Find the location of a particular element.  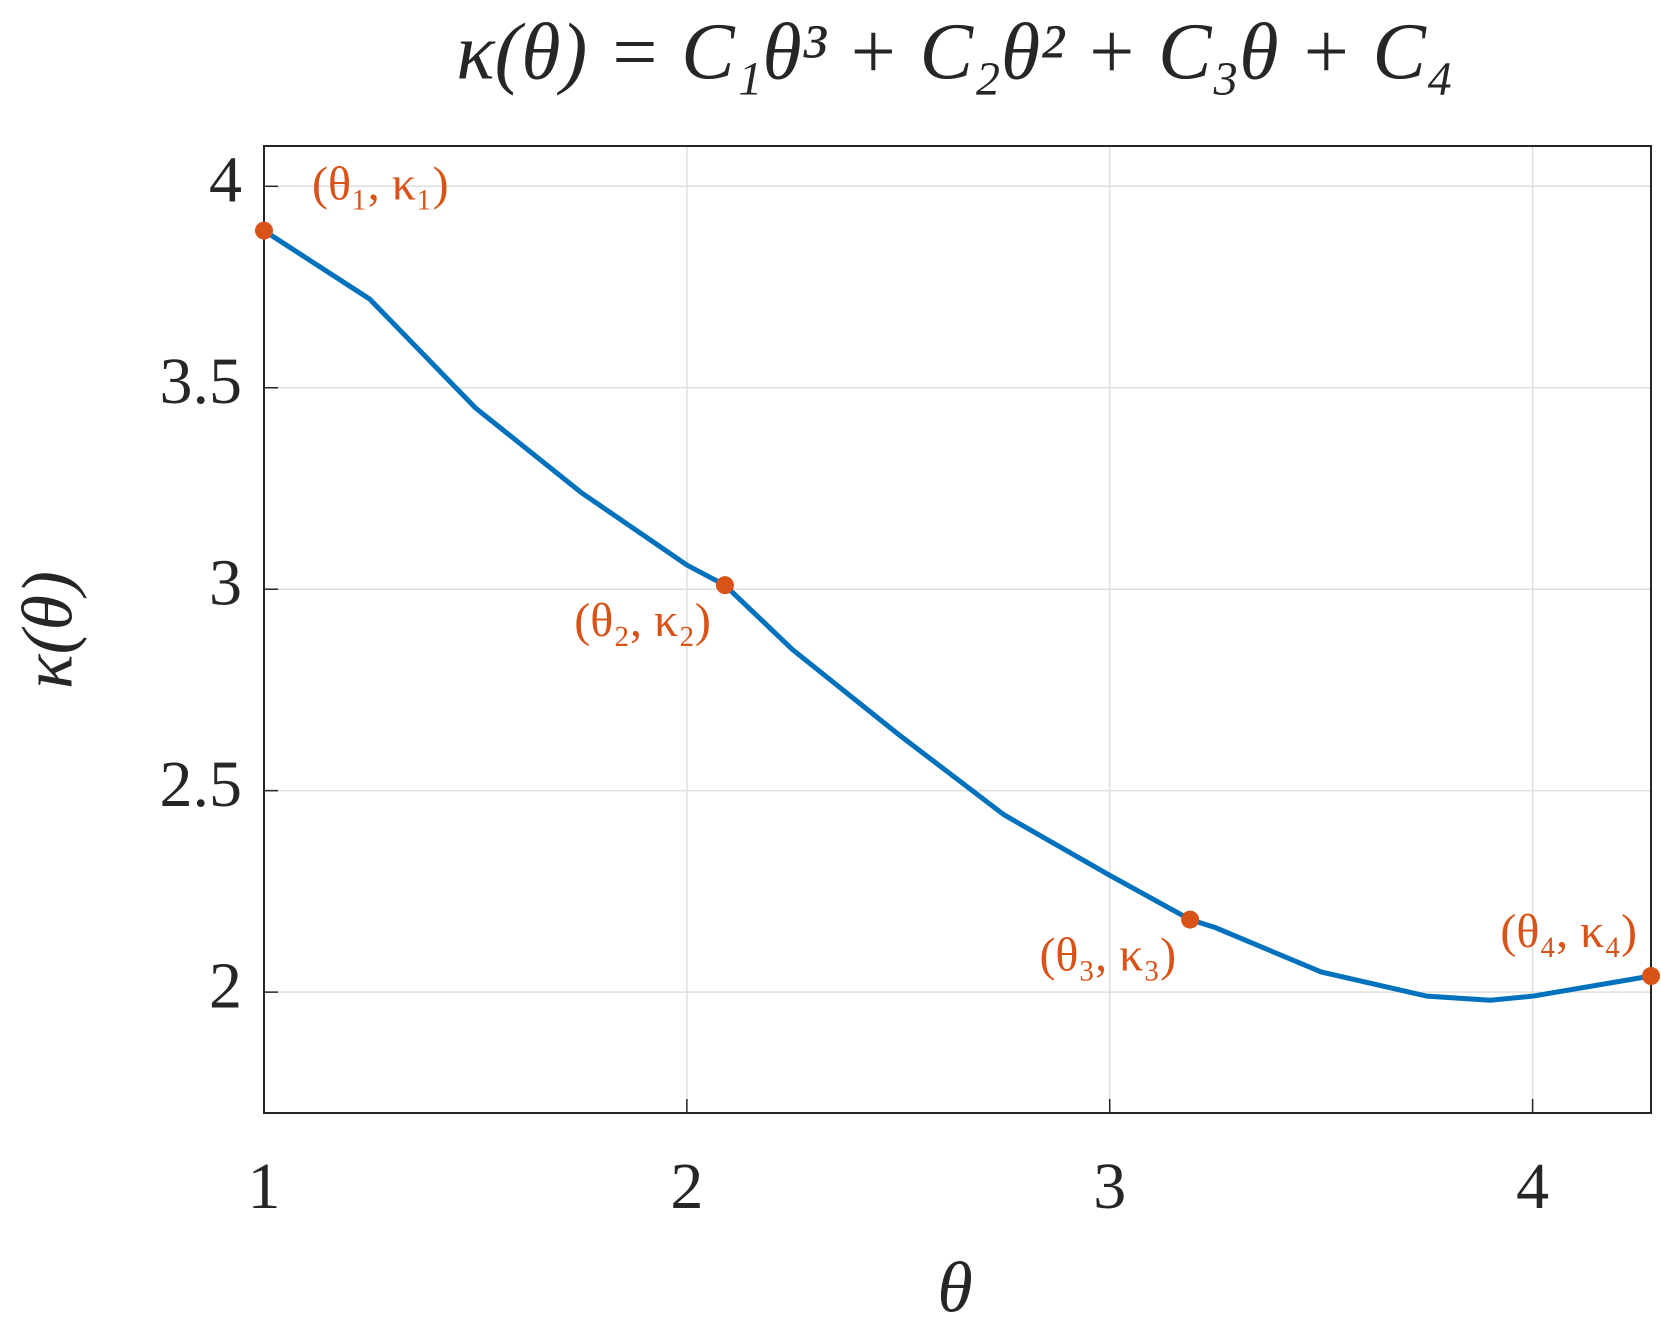

y-tick-label: 2.5 is located at coordinates (201, 784).